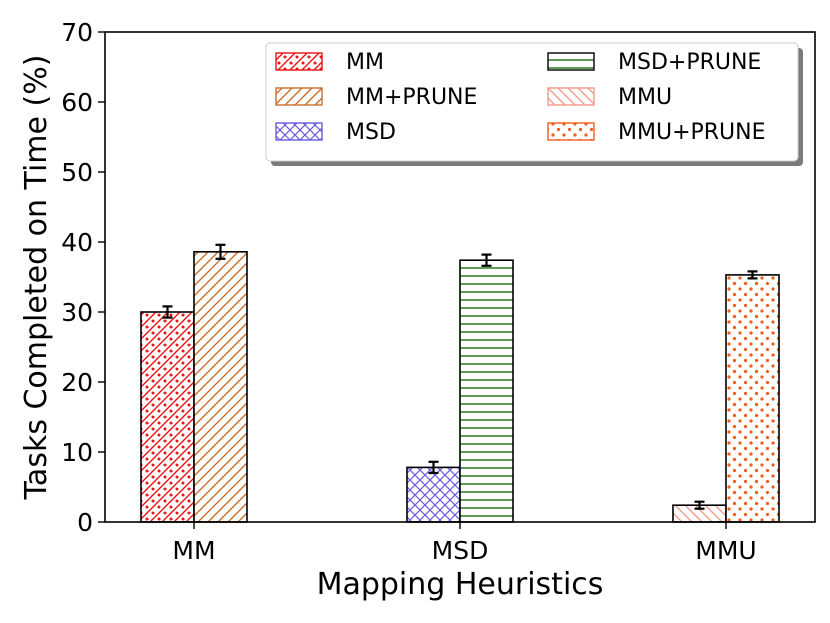 The image size is (830, 623). I want to click on bar-msd-plus-prune, so click(486, 391).